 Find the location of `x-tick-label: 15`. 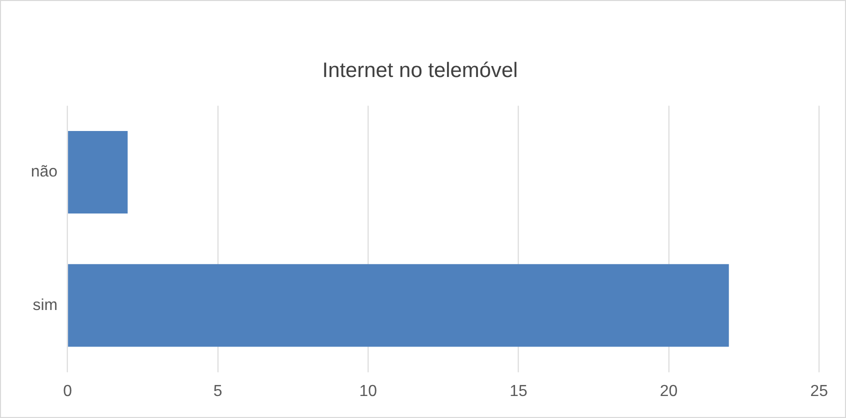

x-tick-label: 15 is located at coordinates (519, 391).